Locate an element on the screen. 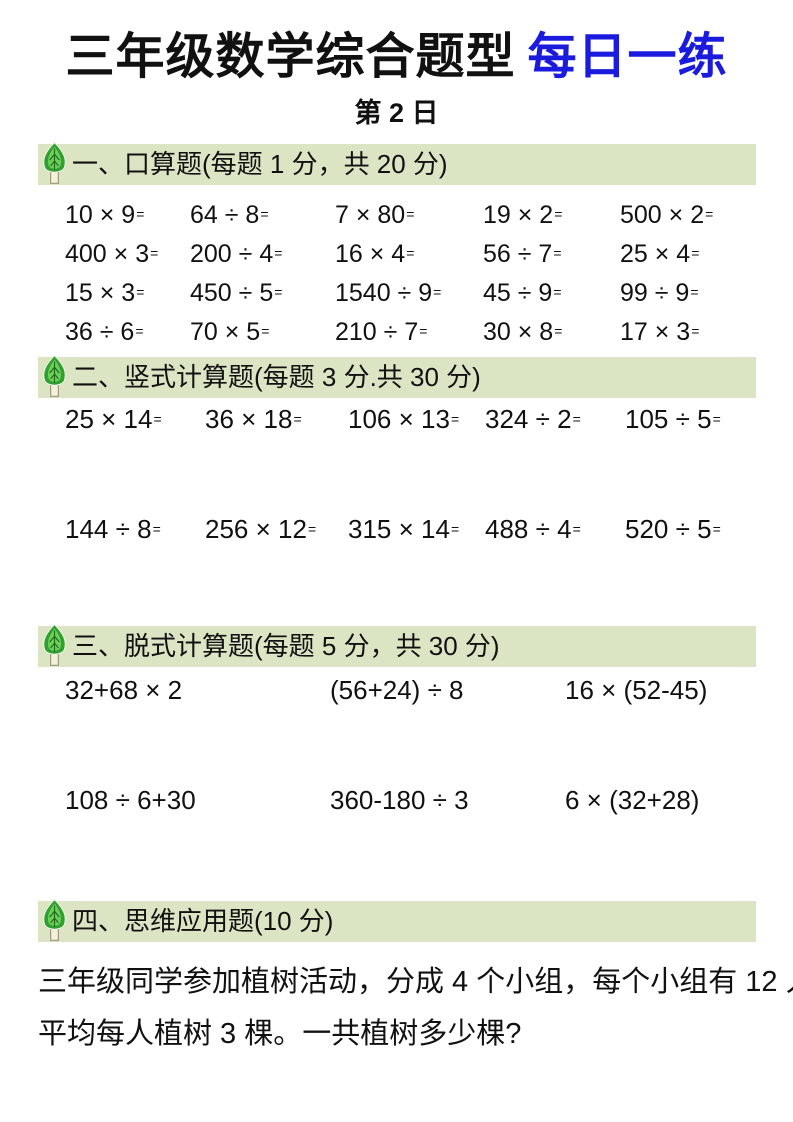  section-heading-oral: 一、口算题(每题 1 分，共 20 分) is located at coordinates (260, 164).